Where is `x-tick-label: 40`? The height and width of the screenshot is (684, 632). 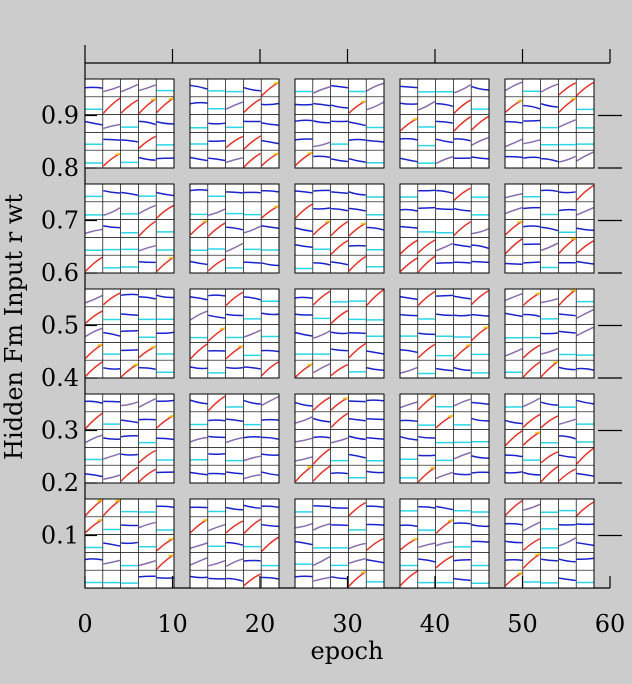 x-tick-label: 40 is located at coordinates (435, 624).